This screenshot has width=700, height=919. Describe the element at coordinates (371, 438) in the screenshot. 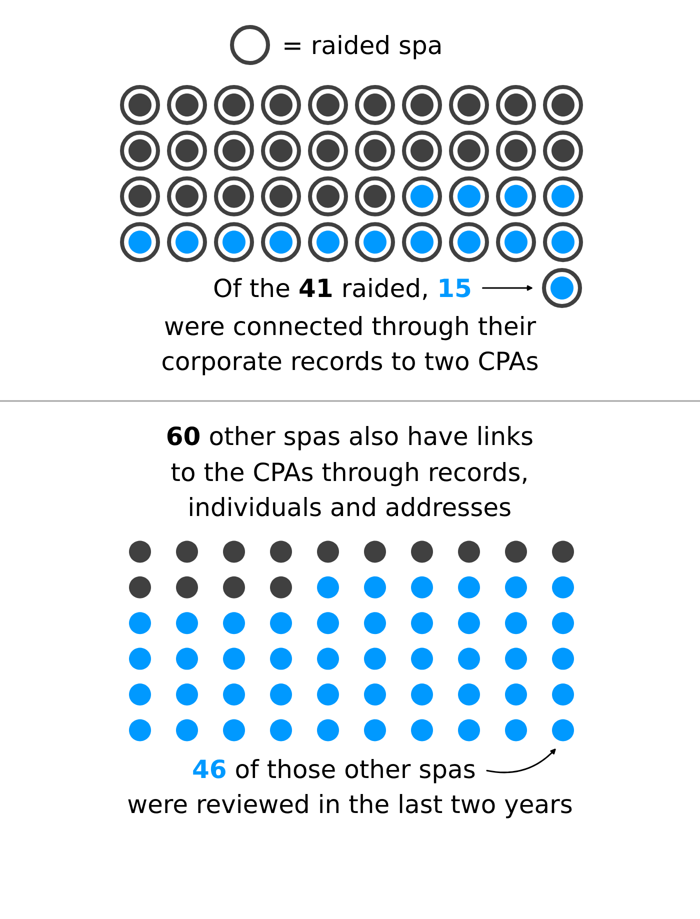

I see `text: other spas also have links` at that location.